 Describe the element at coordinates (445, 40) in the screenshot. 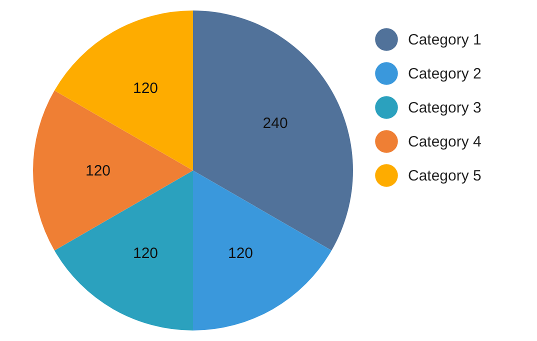

I see `legend-label: Category 1` at that location.